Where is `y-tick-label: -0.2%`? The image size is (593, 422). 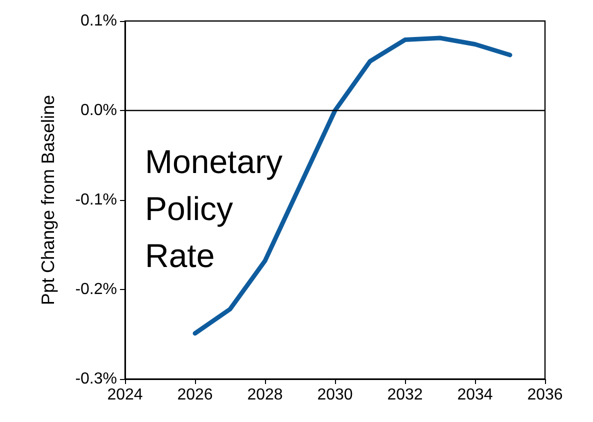
y-tick-label: -0.2% is located at coordinates (96, 289).